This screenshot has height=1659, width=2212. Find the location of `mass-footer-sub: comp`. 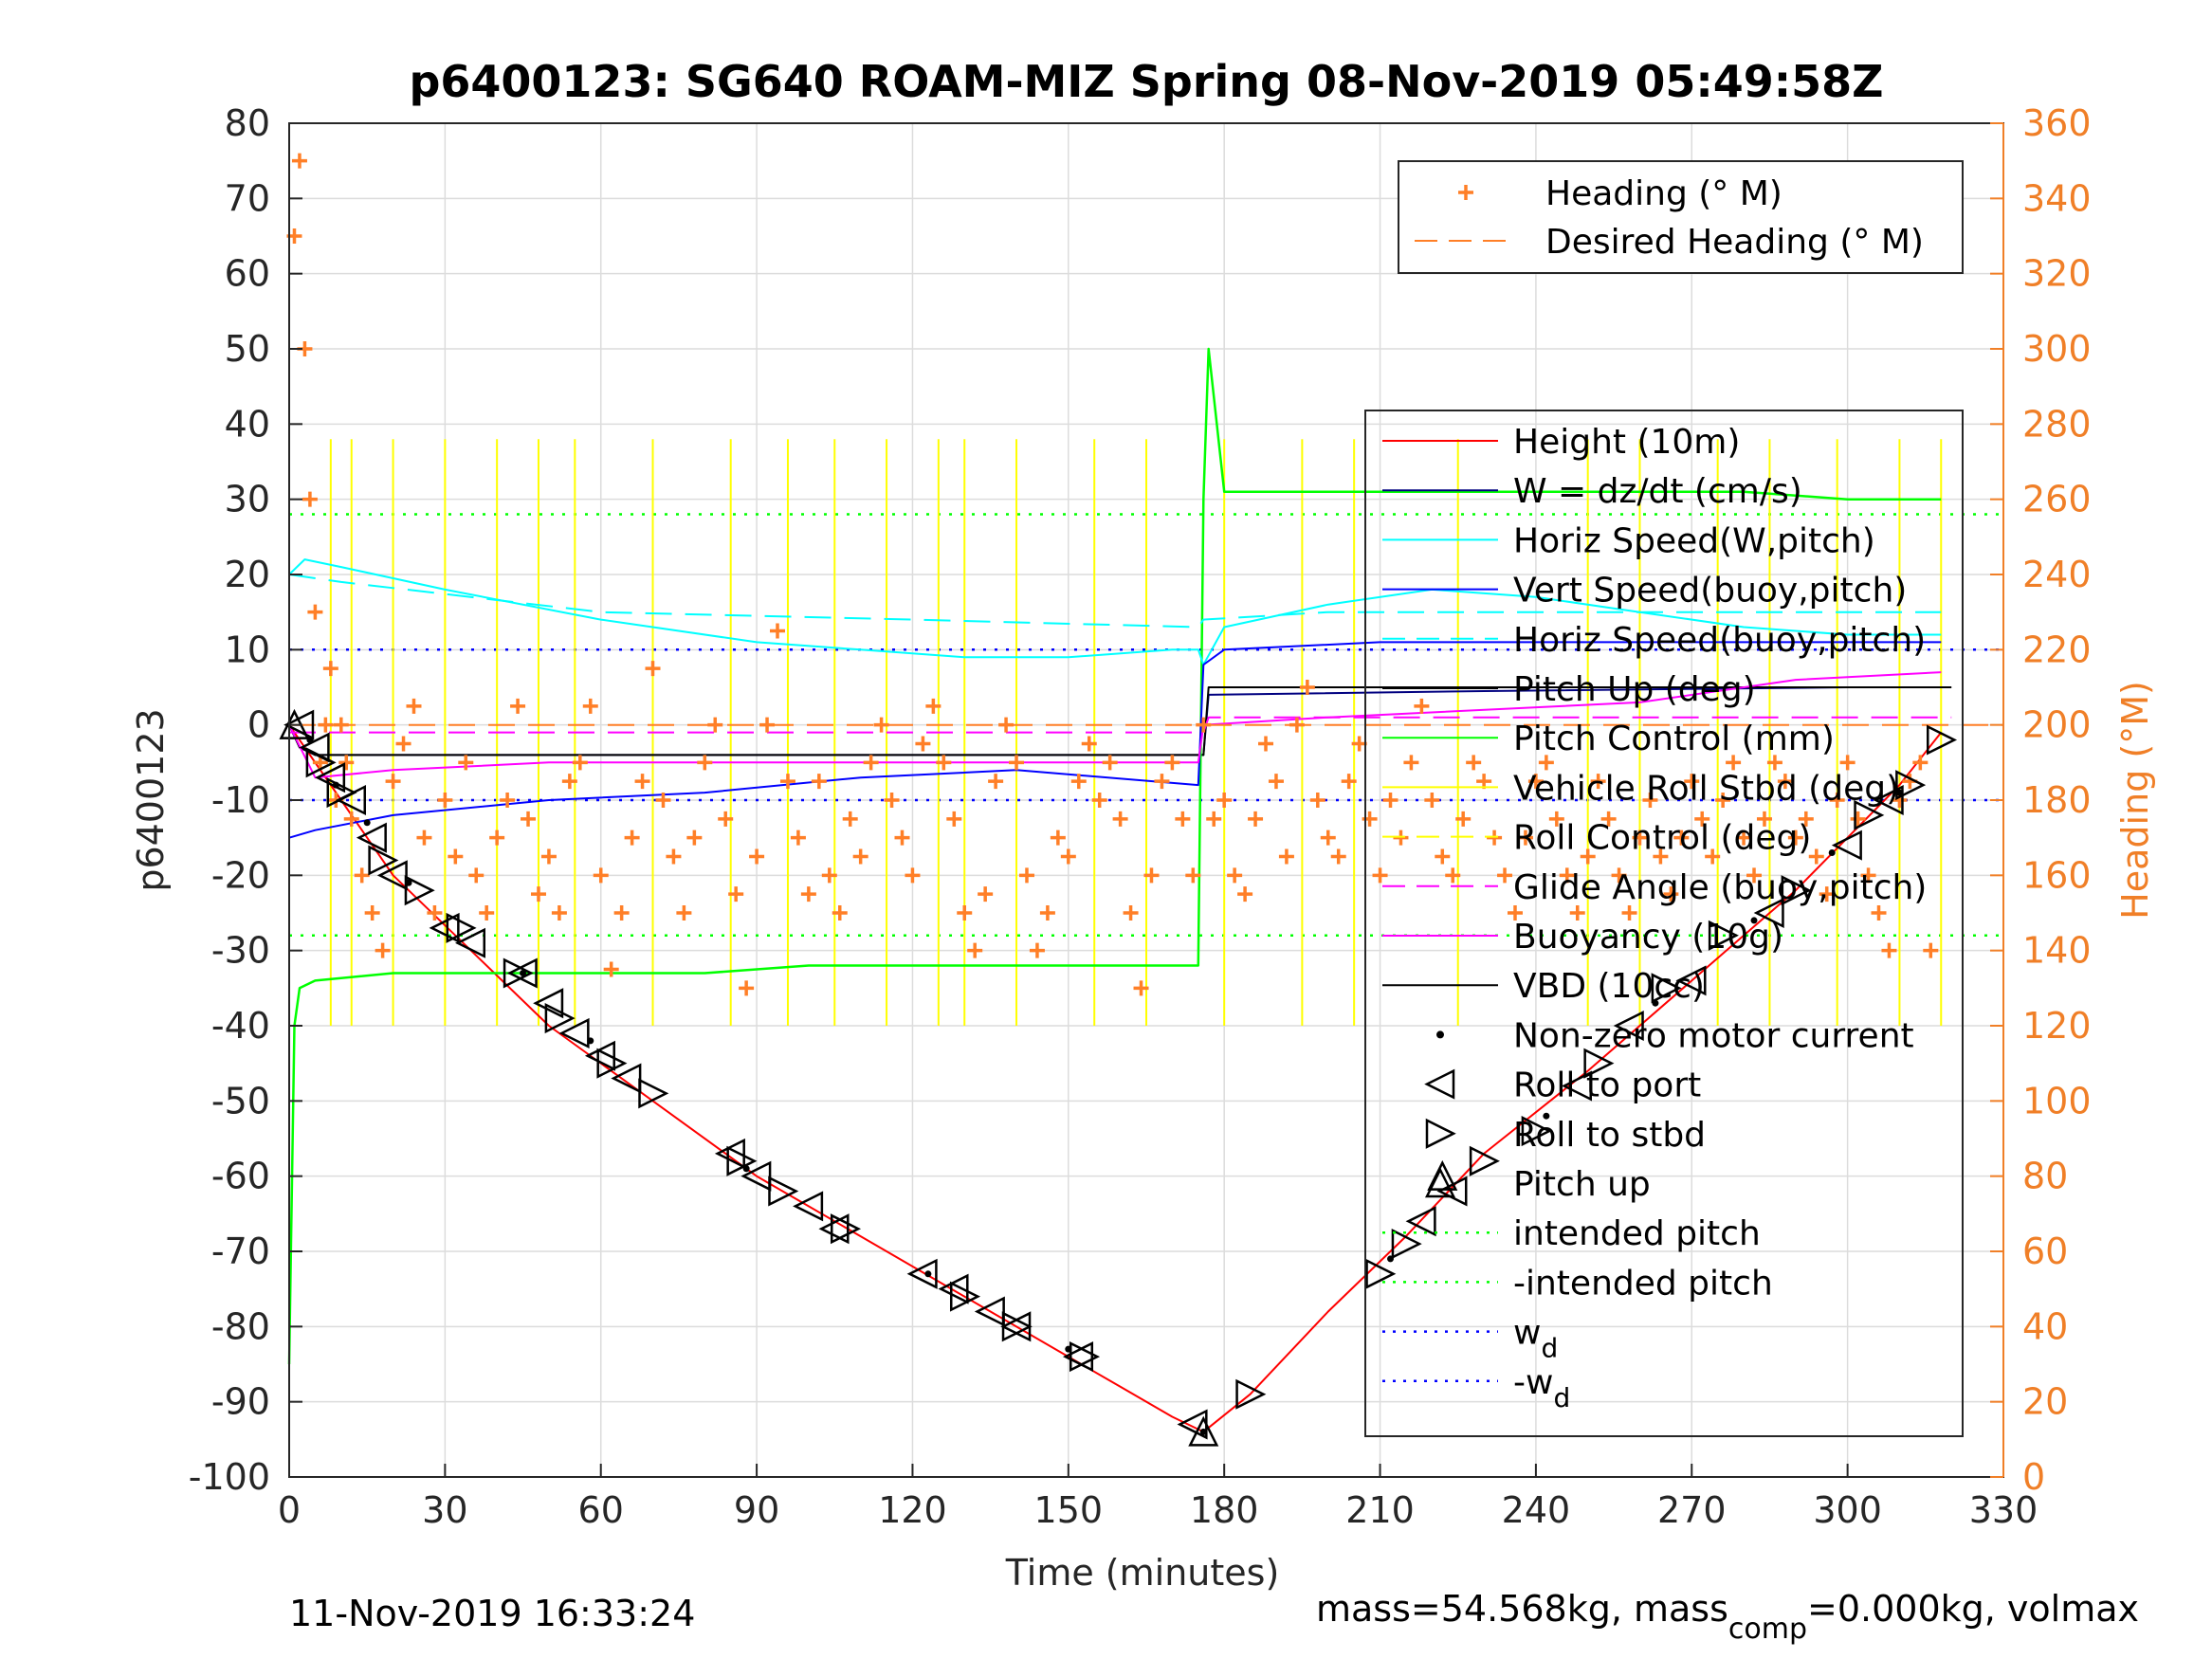

mass-footer-sub: comp is located at coordinates (1767, 1629).